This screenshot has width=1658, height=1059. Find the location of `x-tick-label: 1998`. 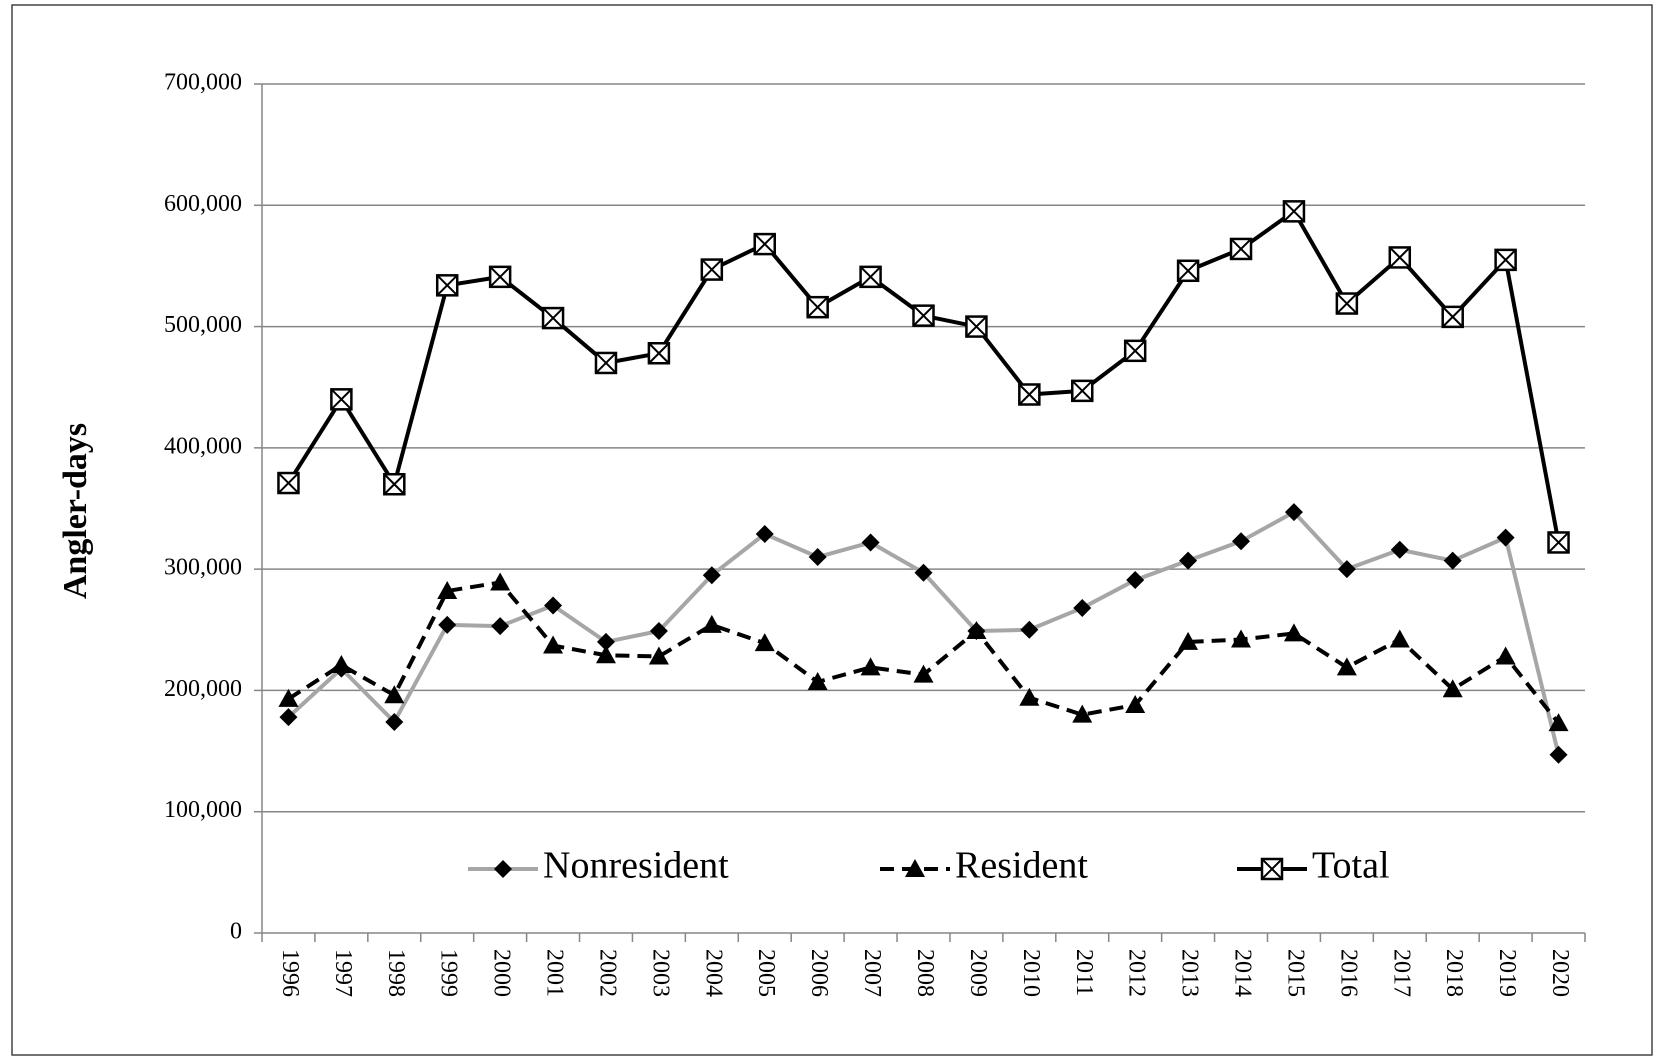

x-tick-label: 1998 is located at coordinates (396, 973).